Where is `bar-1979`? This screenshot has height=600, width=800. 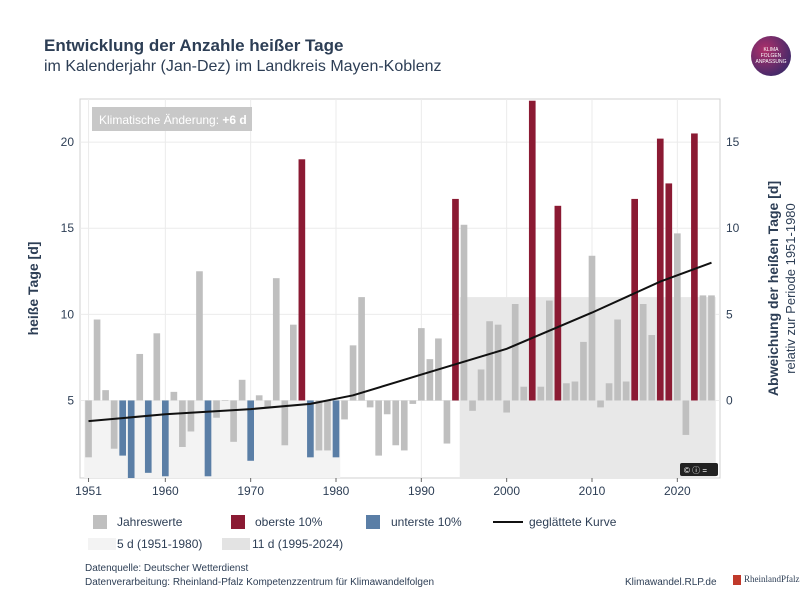 bar-1979 is located at coordinates (327, 425).